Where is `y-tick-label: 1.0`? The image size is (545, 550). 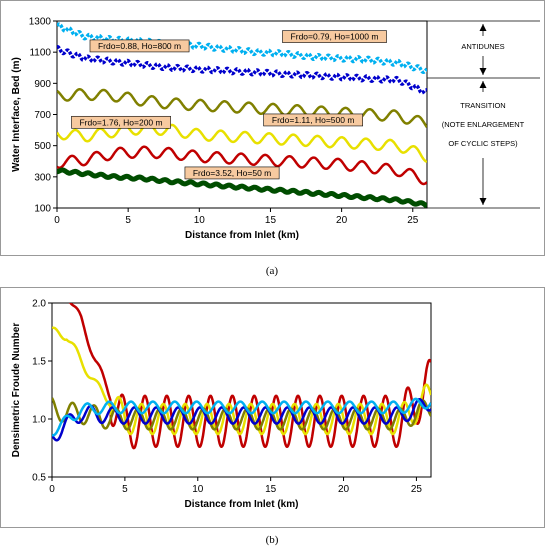 y-tick-label: 1.0 is located at coordinates (39, 420).